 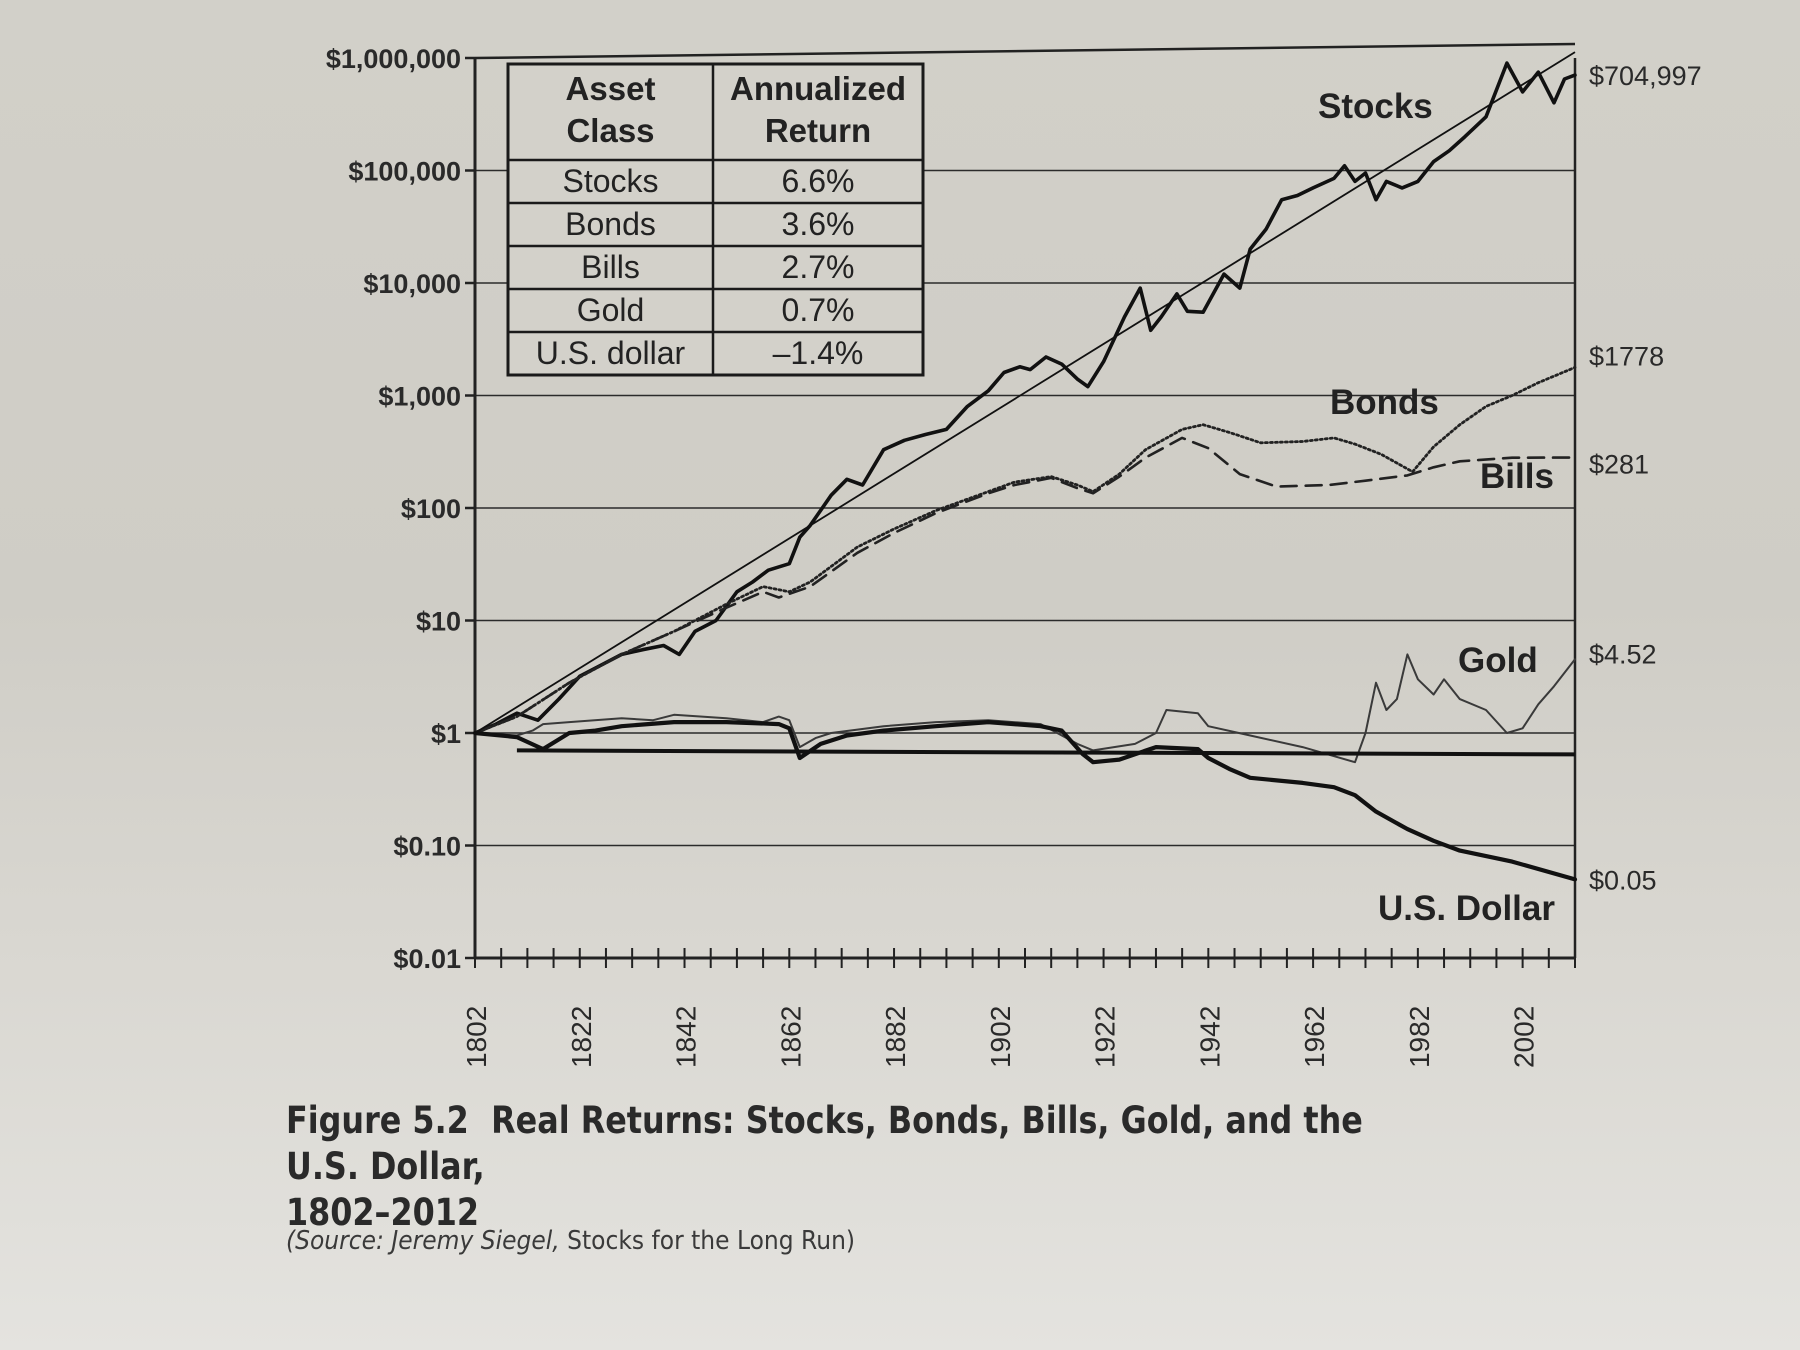 What do you see at coordinates (818, 181) in the screenshot?
I see `table-return-cell: 6.6%` at bounding box center [818, 181].